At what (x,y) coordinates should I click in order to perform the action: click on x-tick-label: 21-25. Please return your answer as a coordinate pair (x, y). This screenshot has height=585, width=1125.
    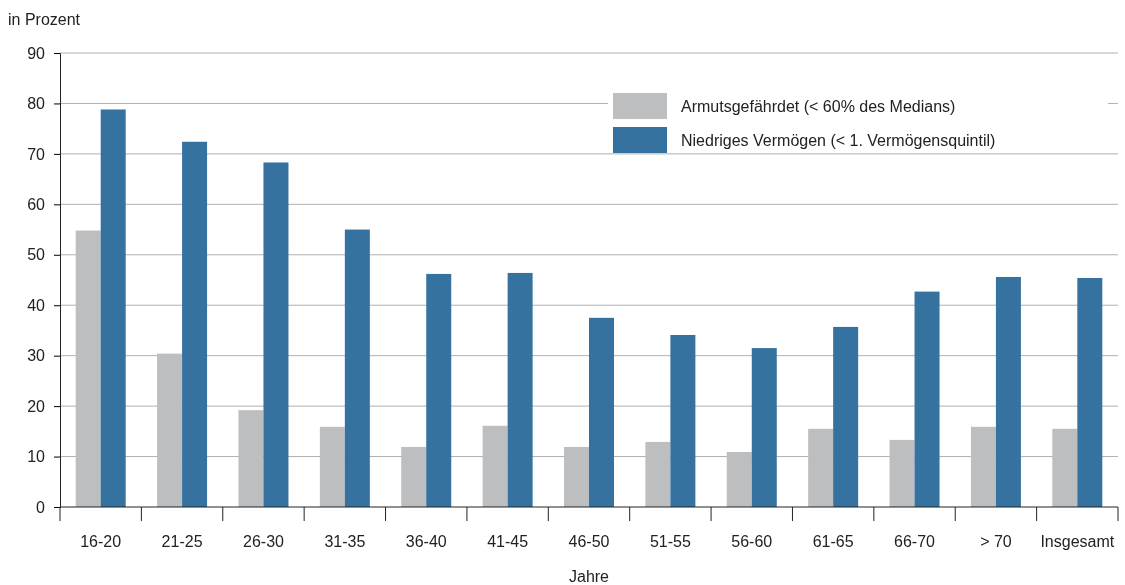
    Looking at the image, I should click on (182, 541).